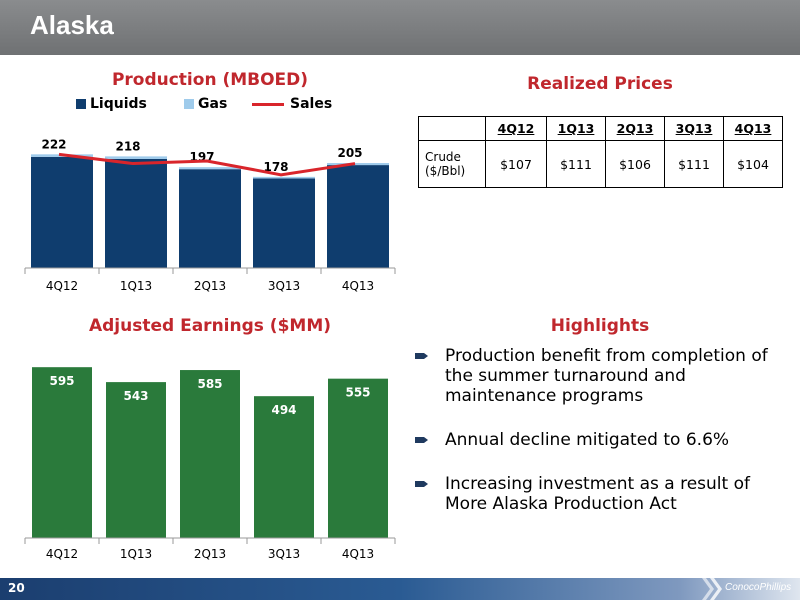 This screenshot has width=800, height=600. I want to click on prices-col-header: 1Q13, so click(576, 128).